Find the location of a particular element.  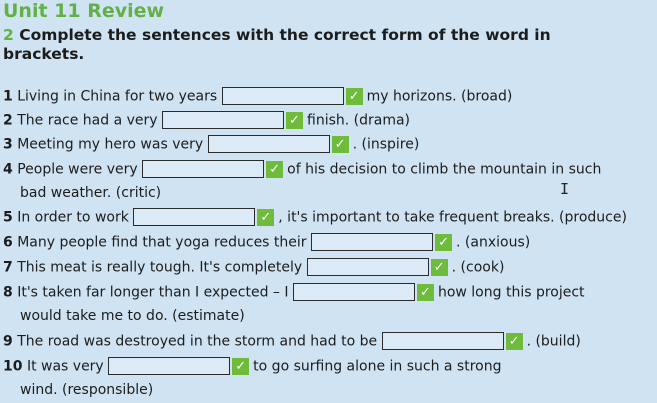

item-10-continuation: wind. (responsible) is located at coordinates (87, 390).